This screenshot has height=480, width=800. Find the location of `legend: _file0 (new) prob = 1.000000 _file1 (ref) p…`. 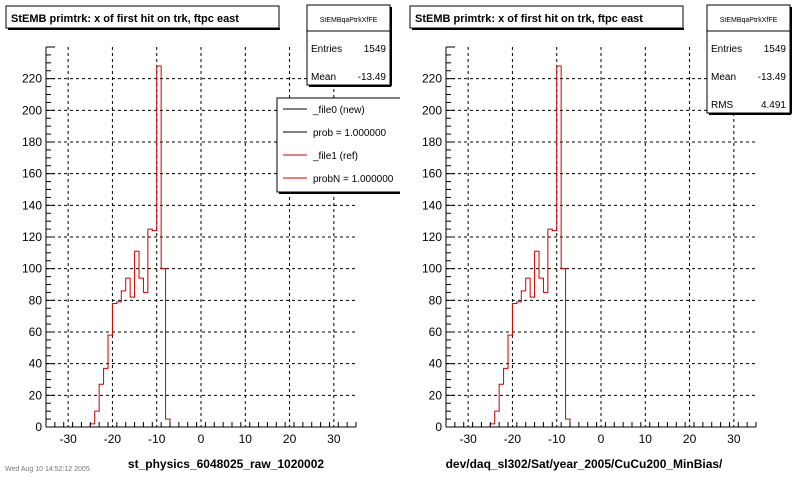

legend: _file0 (new) prob = 1.000000 _file1 (ref) p… is located at coordinates (338, 145).